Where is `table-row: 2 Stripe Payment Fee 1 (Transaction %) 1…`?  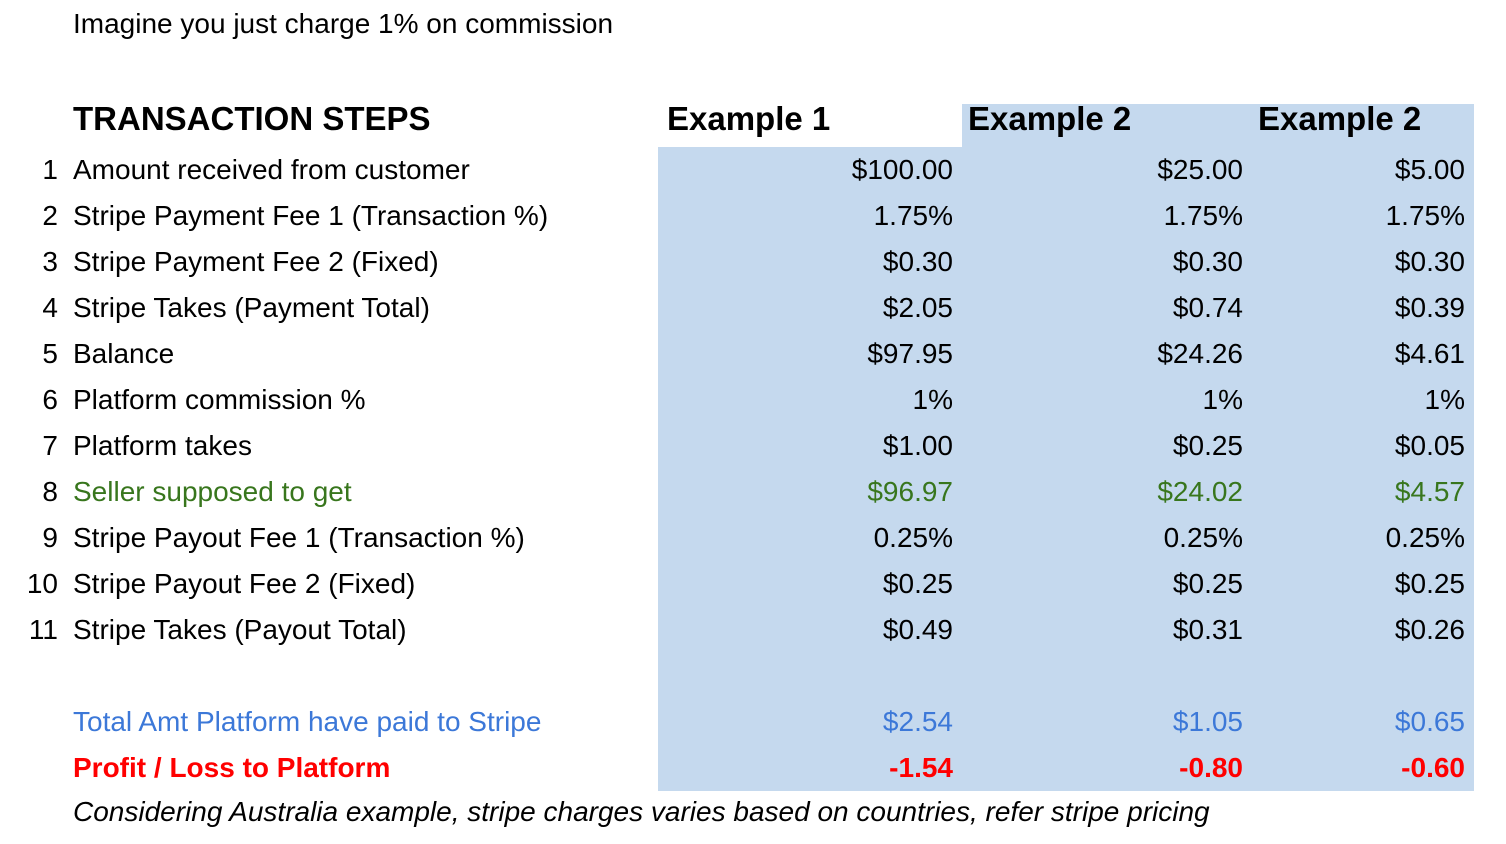
table-row: 2 Stripe Payment Fee 1 (Transaction %) 1… is located at coordinates (753, 217).